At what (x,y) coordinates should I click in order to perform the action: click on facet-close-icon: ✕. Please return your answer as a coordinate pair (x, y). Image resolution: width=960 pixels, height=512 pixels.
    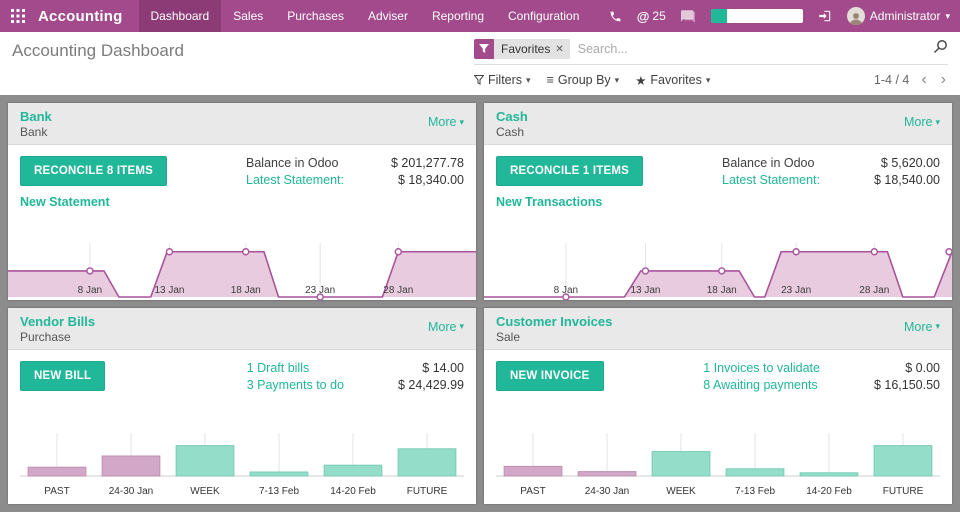
    Looking at the image, I should click on (559, 49).